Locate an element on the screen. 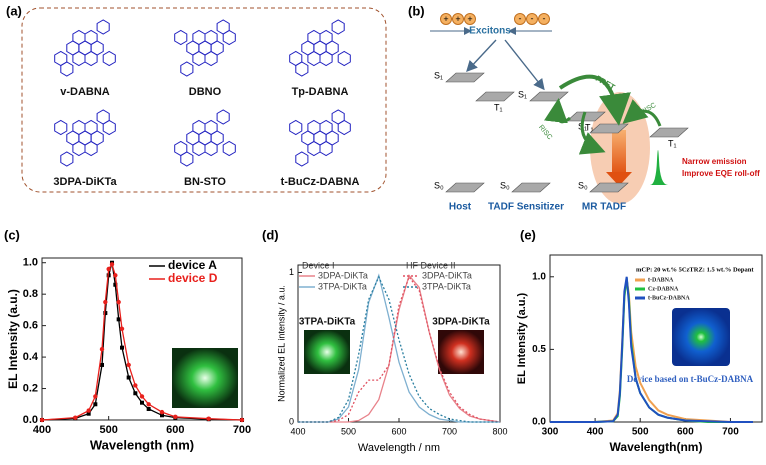  x-axis-label: Wavelength(nm) is located at coordinates (656, 447).